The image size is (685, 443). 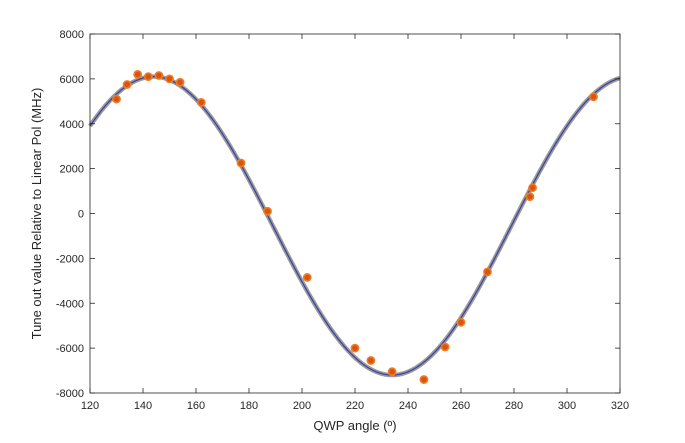 What do you see at coordinates (196, 406) in the screenshot?
I see `x-tick-label: 160` at bounding box center [196, 406].